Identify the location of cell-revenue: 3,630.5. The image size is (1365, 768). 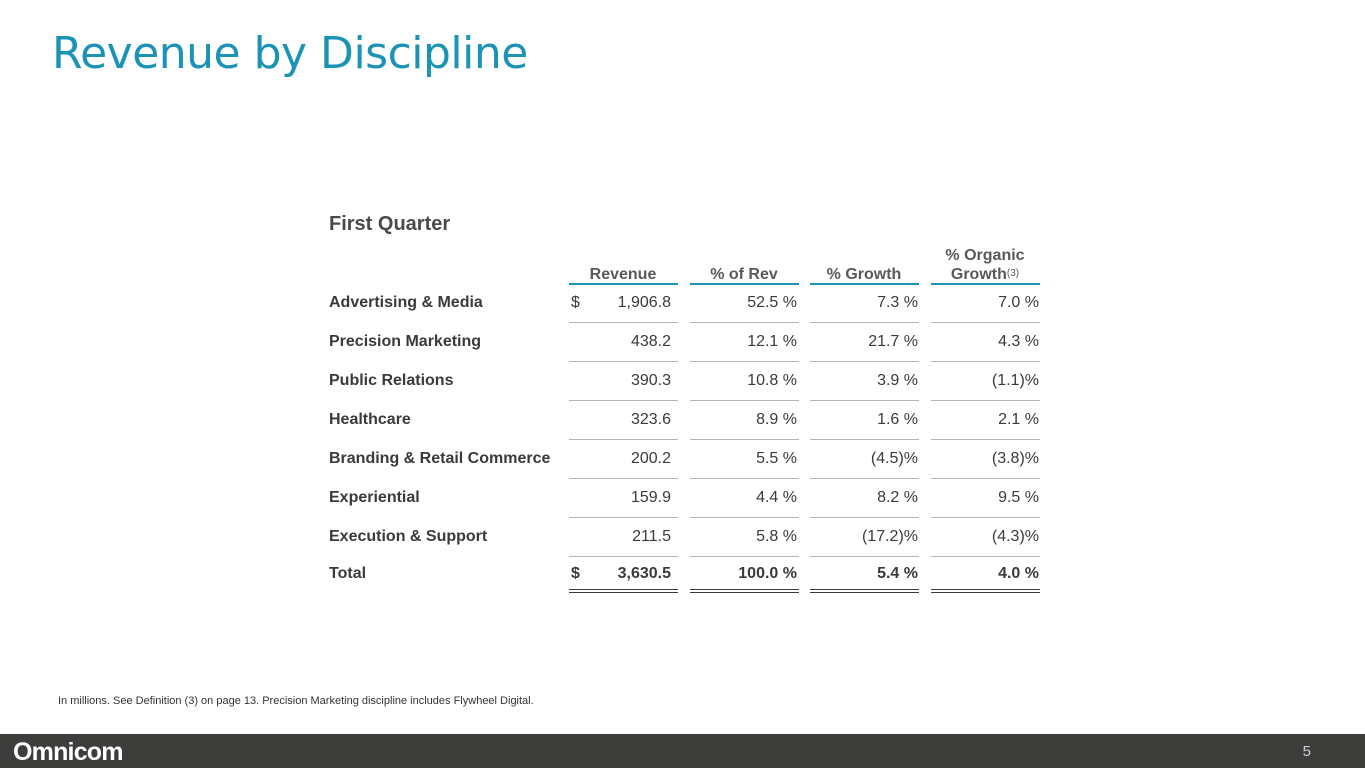
(644, 573).